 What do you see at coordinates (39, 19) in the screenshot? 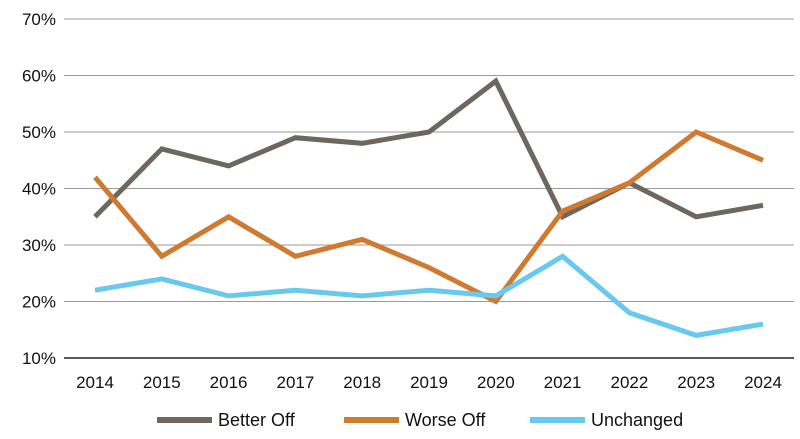
I see `y-tick-label: 70%` at bounding box center [39, 19].